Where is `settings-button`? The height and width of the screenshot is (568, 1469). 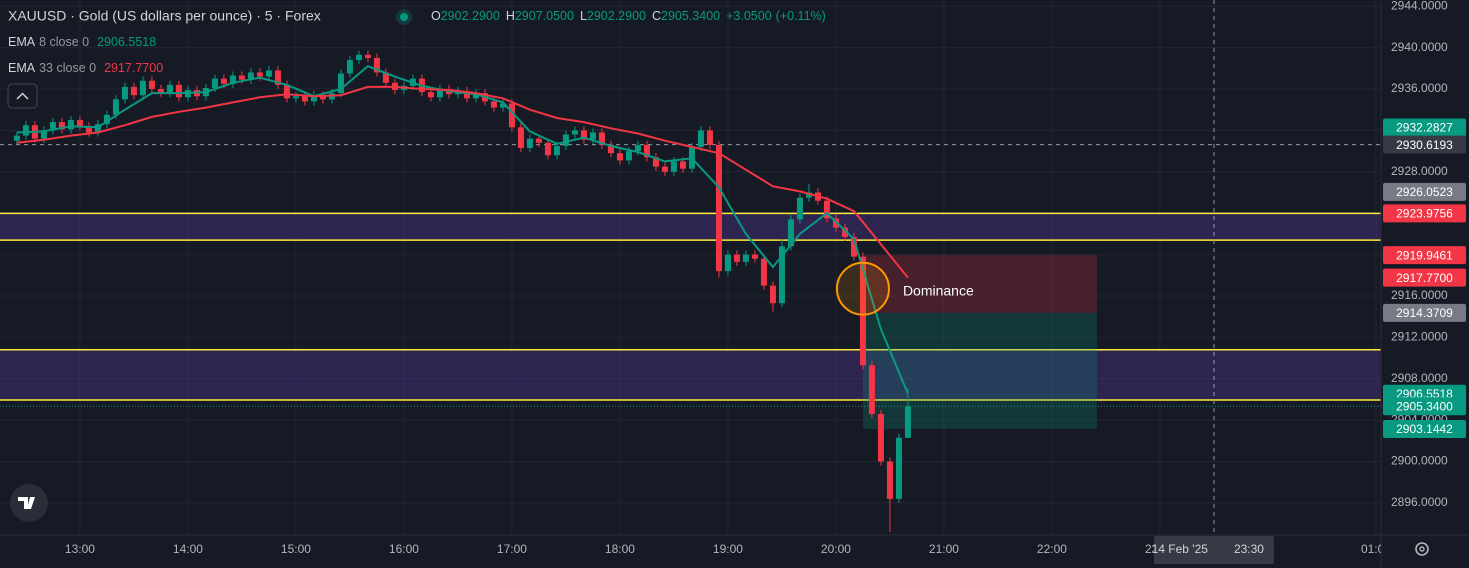
settings-button is located at coordinates (1422, 549).